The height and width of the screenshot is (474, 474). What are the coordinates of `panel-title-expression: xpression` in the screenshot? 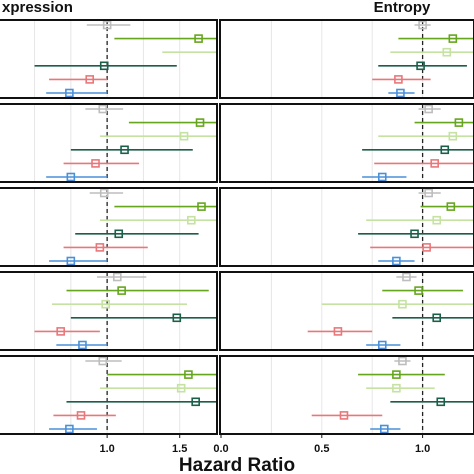 It's located at (37, 8).